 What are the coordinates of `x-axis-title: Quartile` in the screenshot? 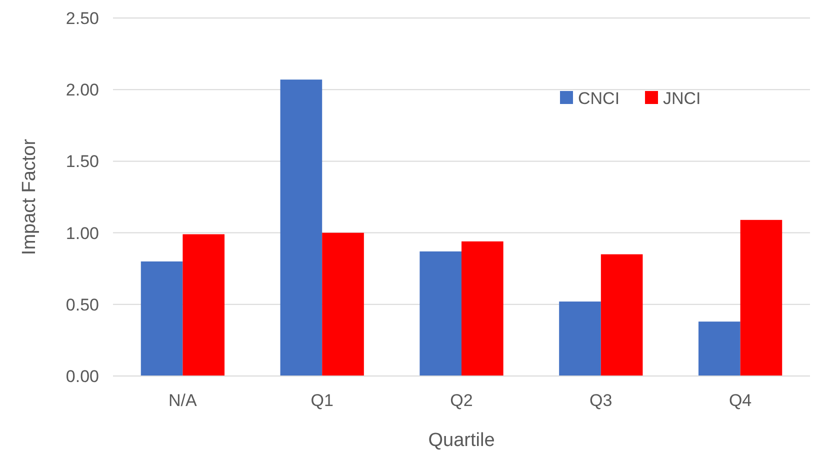 It's located at (461, 440).